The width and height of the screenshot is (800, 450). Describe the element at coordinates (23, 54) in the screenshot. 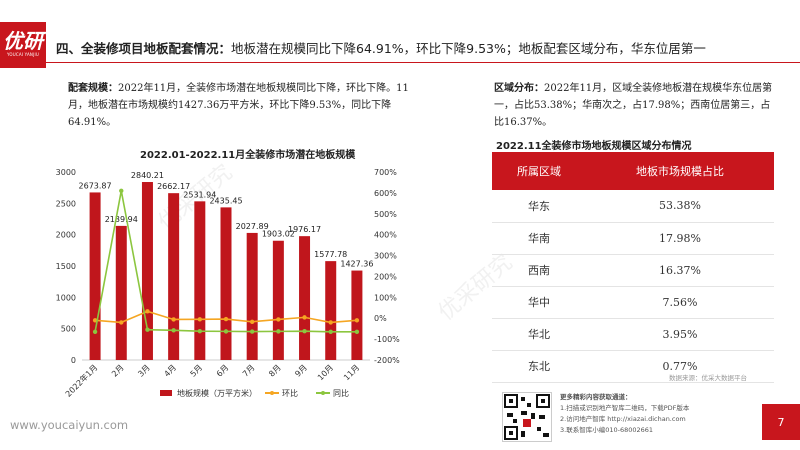

I see `logo-subtitle: YOUCAI YANJIU` at that location.